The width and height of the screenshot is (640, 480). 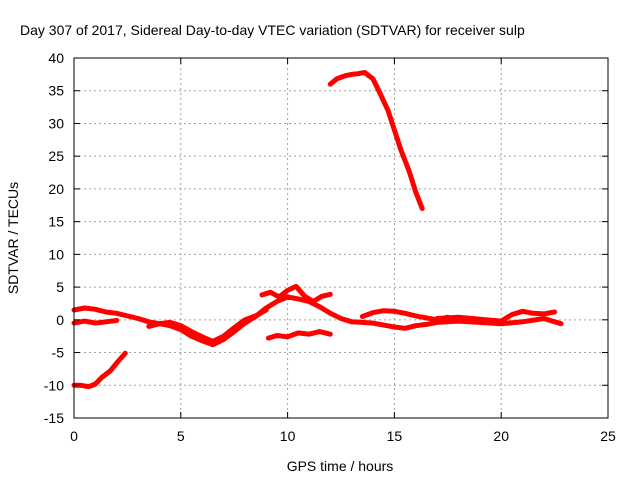 I want to click on y-tick-label: 25, so click(x=56, y=156).